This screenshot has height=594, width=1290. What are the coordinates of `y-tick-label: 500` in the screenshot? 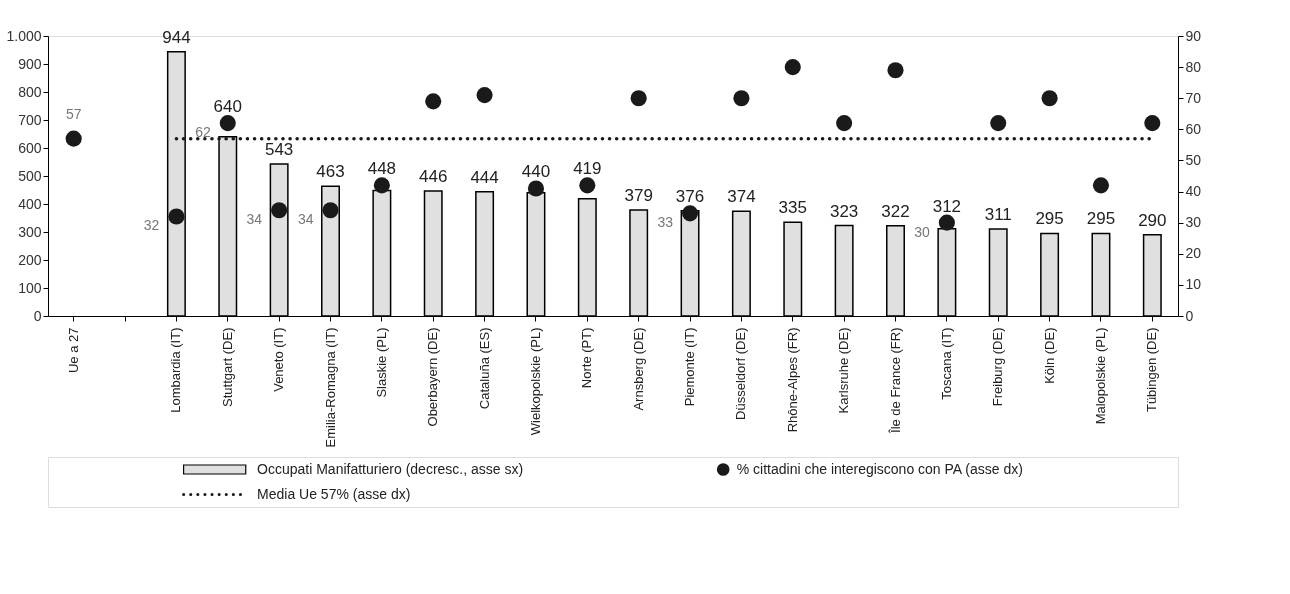 It's located at (30, 175).